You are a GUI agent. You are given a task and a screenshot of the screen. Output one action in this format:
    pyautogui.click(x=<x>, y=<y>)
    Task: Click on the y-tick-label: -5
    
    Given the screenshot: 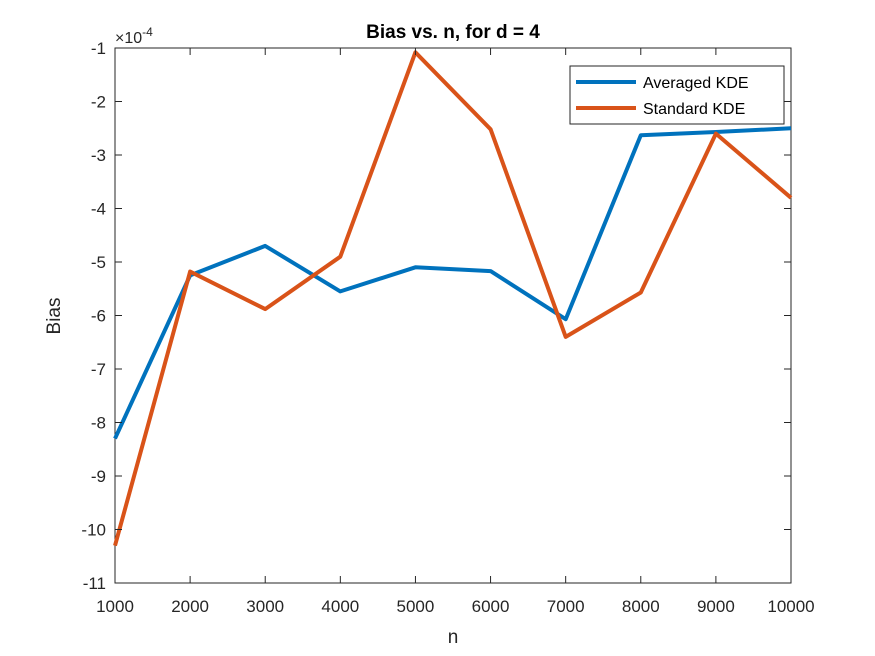 What is the action you would take?
    pyautogui.click(x=98, y=262)
    